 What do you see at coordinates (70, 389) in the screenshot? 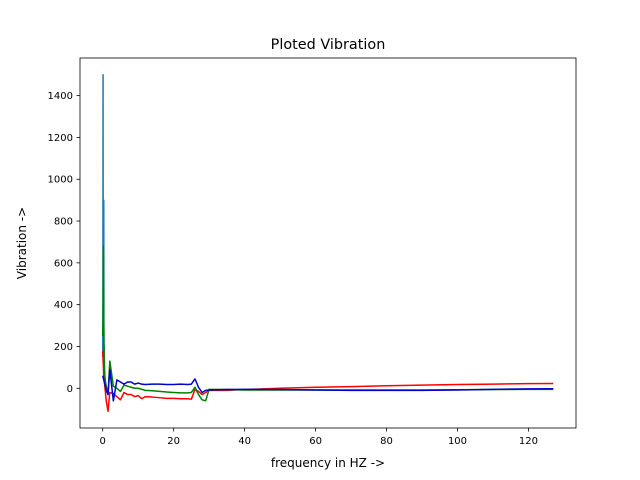
I see `y-tick-label: 0` at bounding box center [70, 389].